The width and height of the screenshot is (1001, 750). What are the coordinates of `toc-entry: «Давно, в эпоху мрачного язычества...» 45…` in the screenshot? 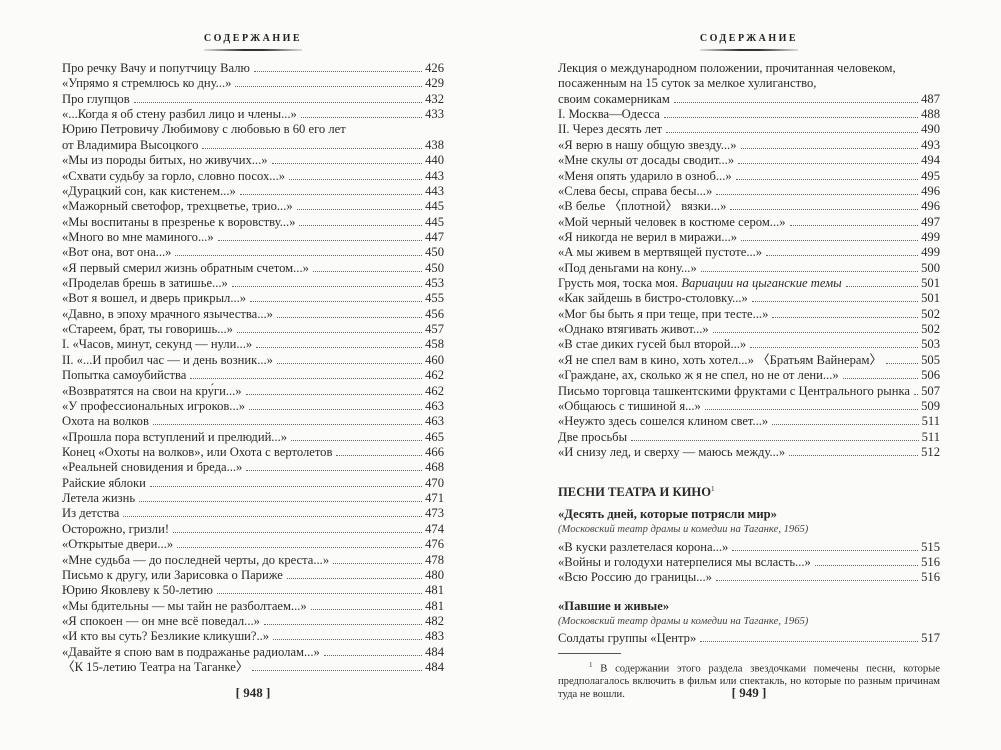 It's located at (253, 314).